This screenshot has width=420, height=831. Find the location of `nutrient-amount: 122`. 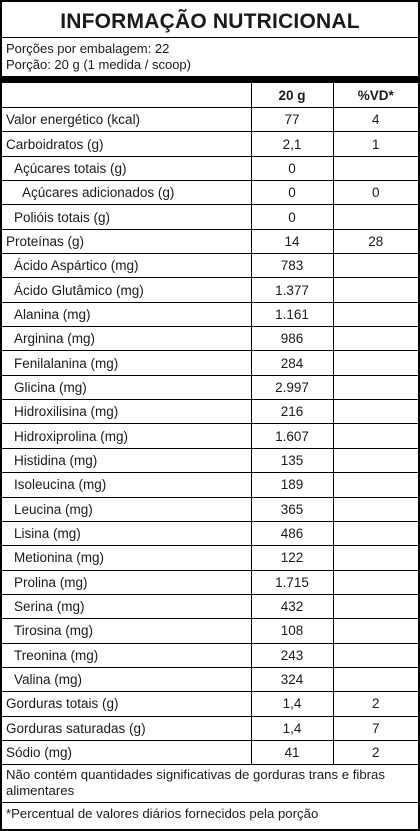

nutrient-amount: 122 is located at coordinates (291, 558).